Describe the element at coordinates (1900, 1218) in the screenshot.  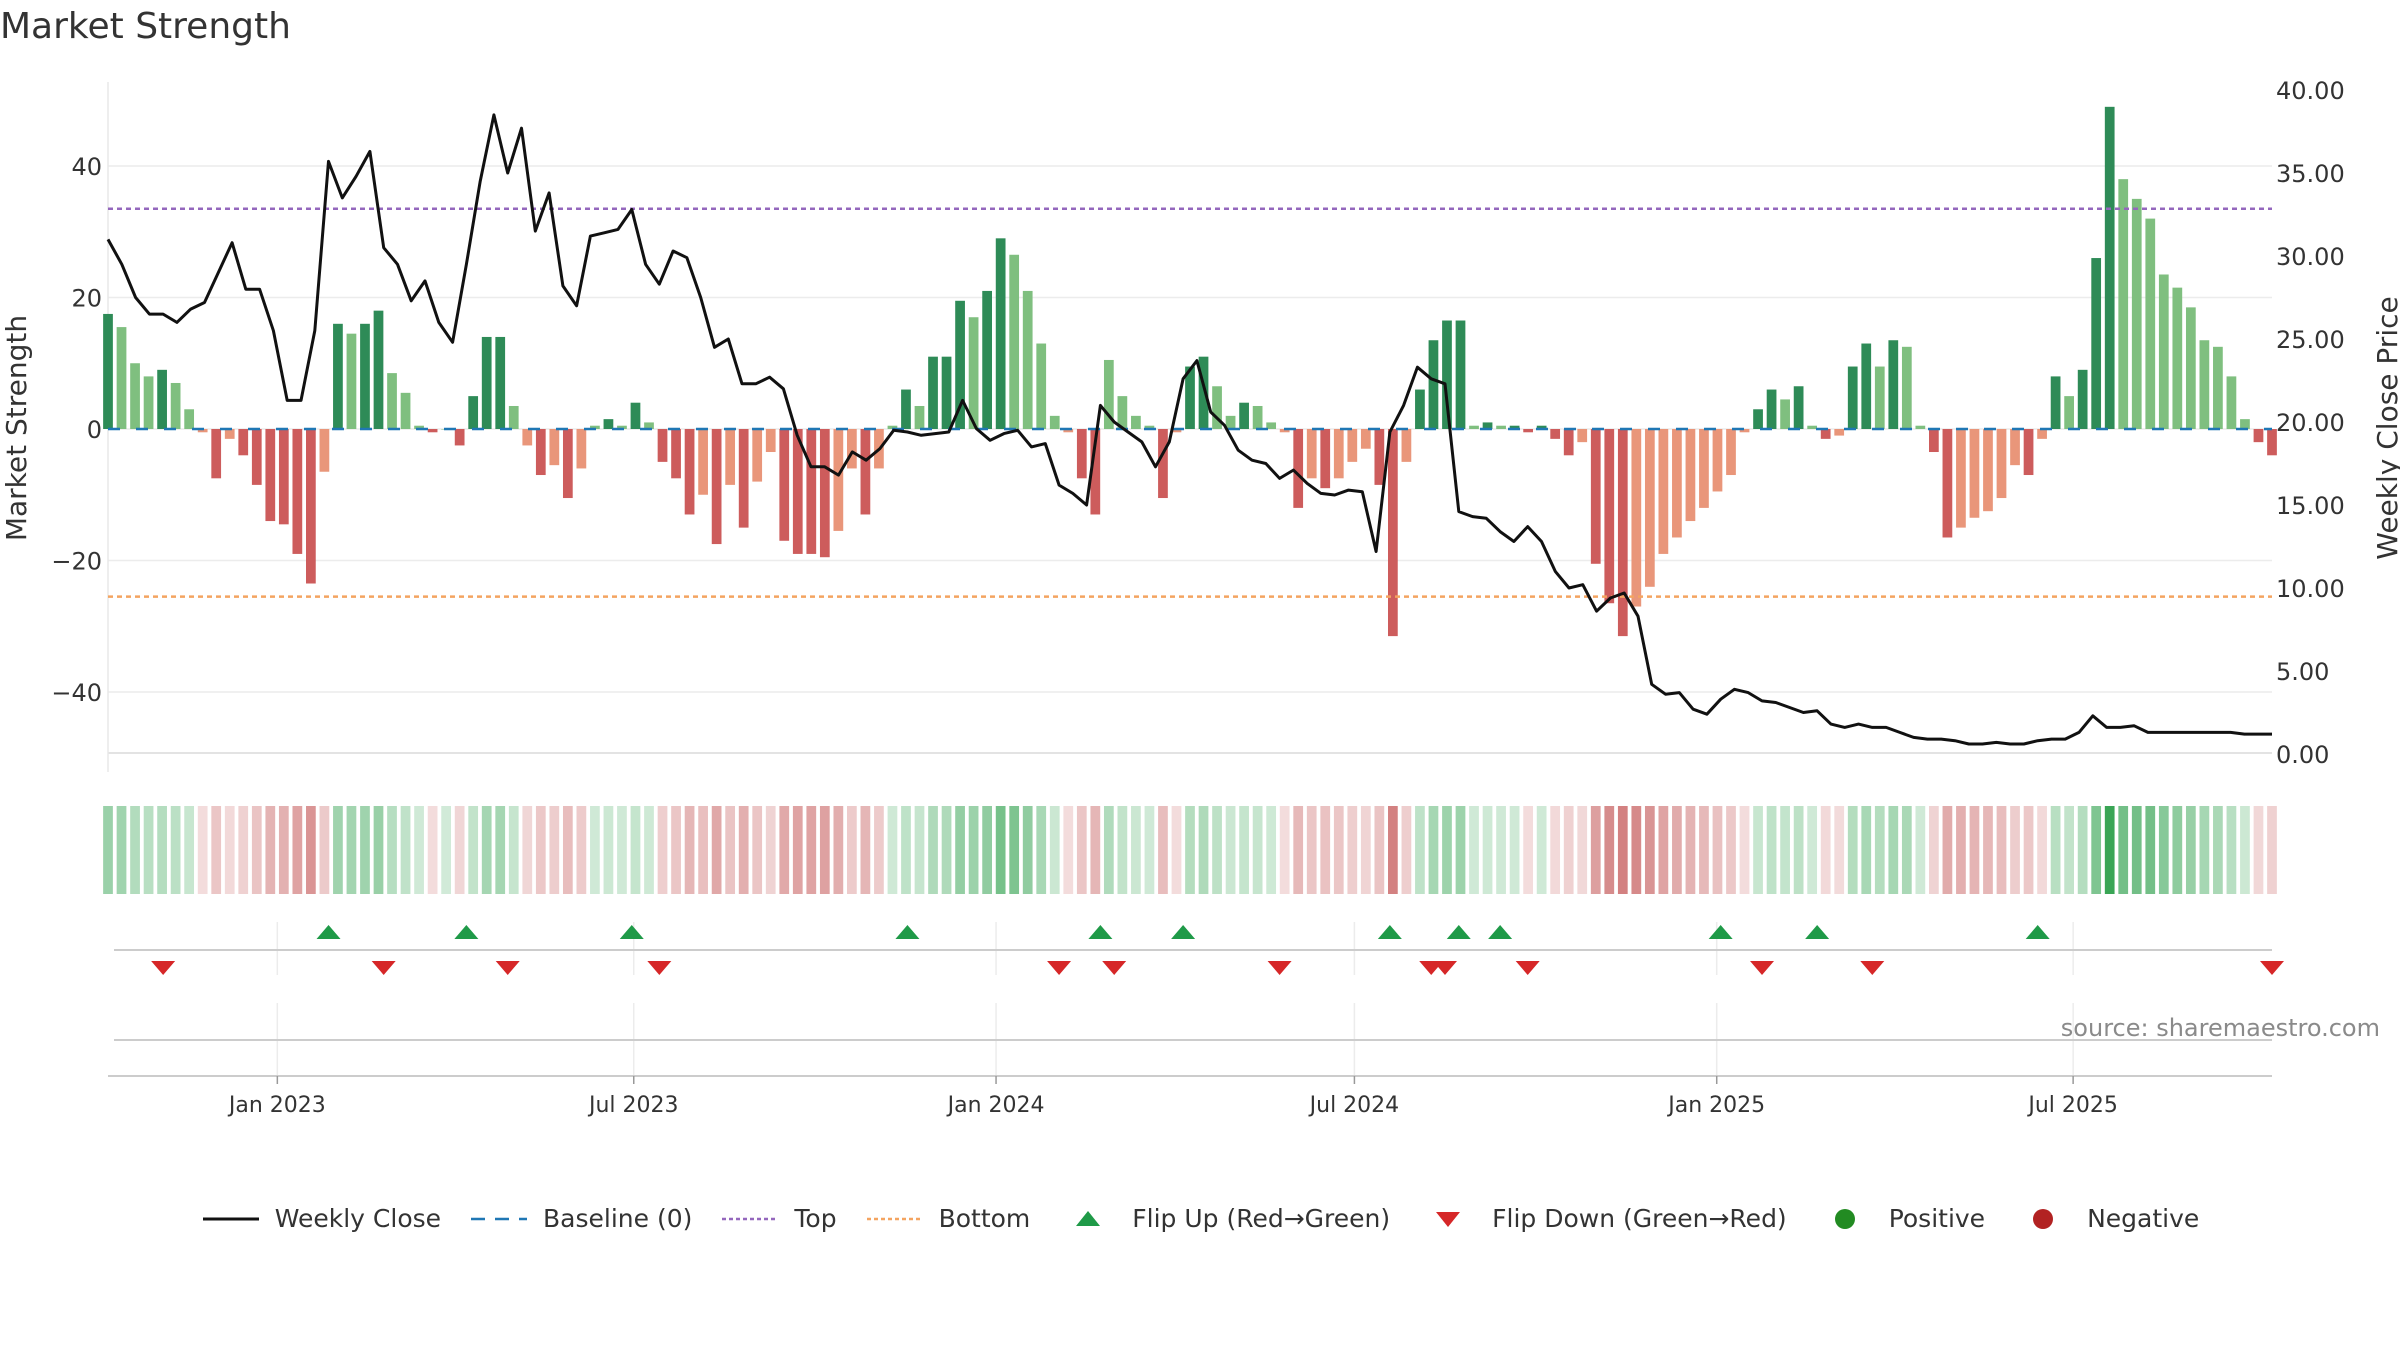
I see `legend-item-pos: Positive` at that location.